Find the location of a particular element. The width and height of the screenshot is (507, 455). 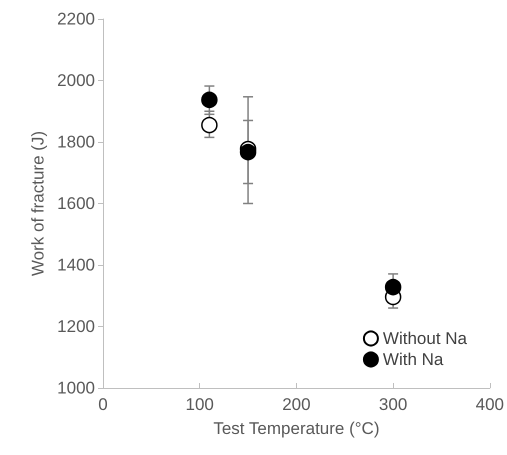

legend-label: Without Na is located at coordinates (425, 338).